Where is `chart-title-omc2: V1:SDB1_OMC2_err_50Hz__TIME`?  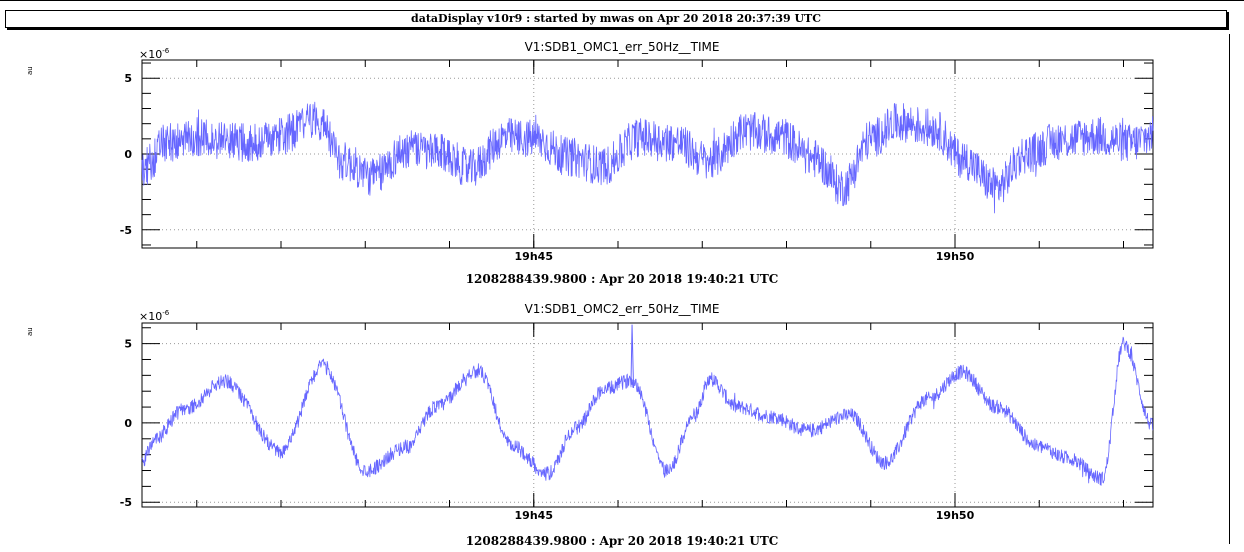 chart-title-omc2: V1:SDB1_OMC2_err_50Hz__TIME is located at coordinates (622, 309).